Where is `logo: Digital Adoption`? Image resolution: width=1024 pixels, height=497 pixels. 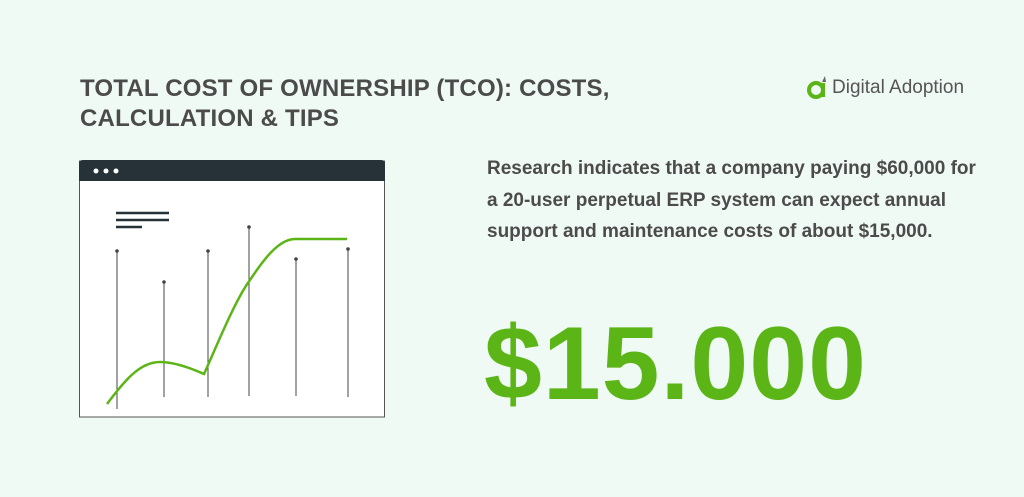 logo: Digital Adoption is located at coordinates (885, 88).